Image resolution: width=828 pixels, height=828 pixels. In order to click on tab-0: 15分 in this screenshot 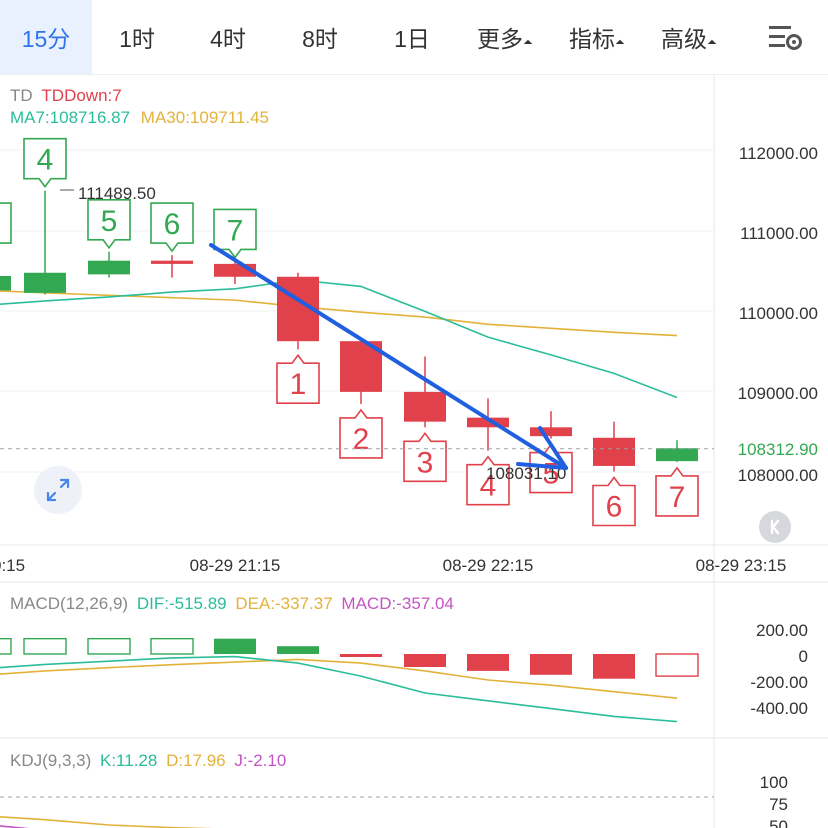, I will do `click(46, 37)`.